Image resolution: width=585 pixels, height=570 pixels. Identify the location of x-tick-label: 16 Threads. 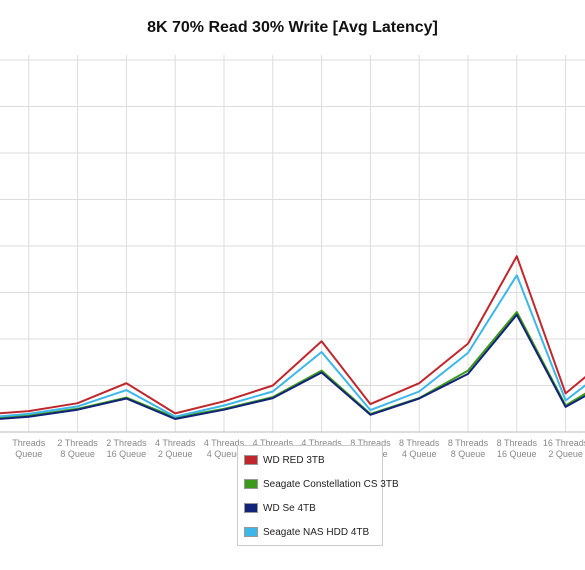
(564, 443).